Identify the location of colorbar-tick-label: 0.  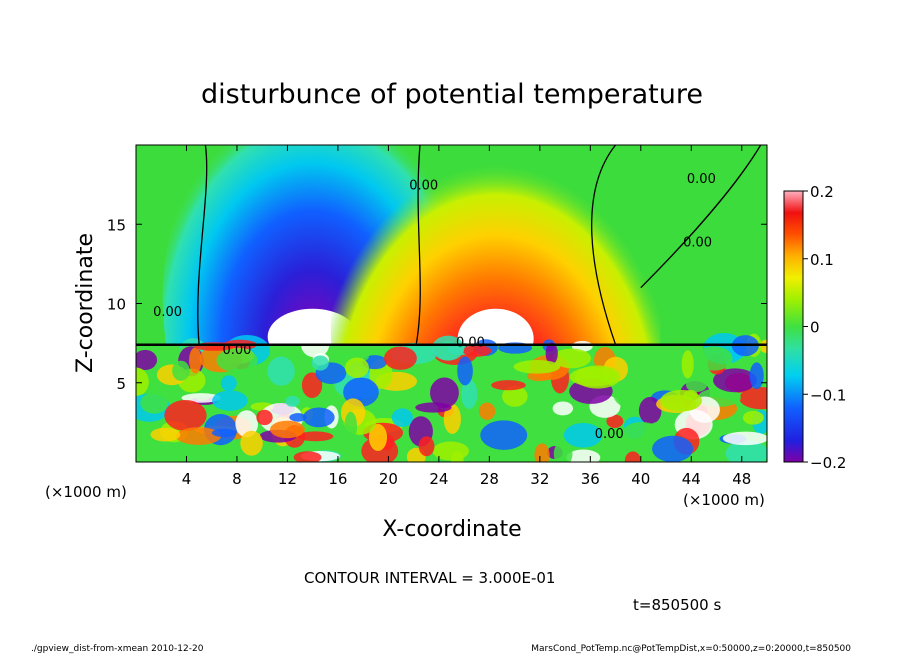
(815, 328).